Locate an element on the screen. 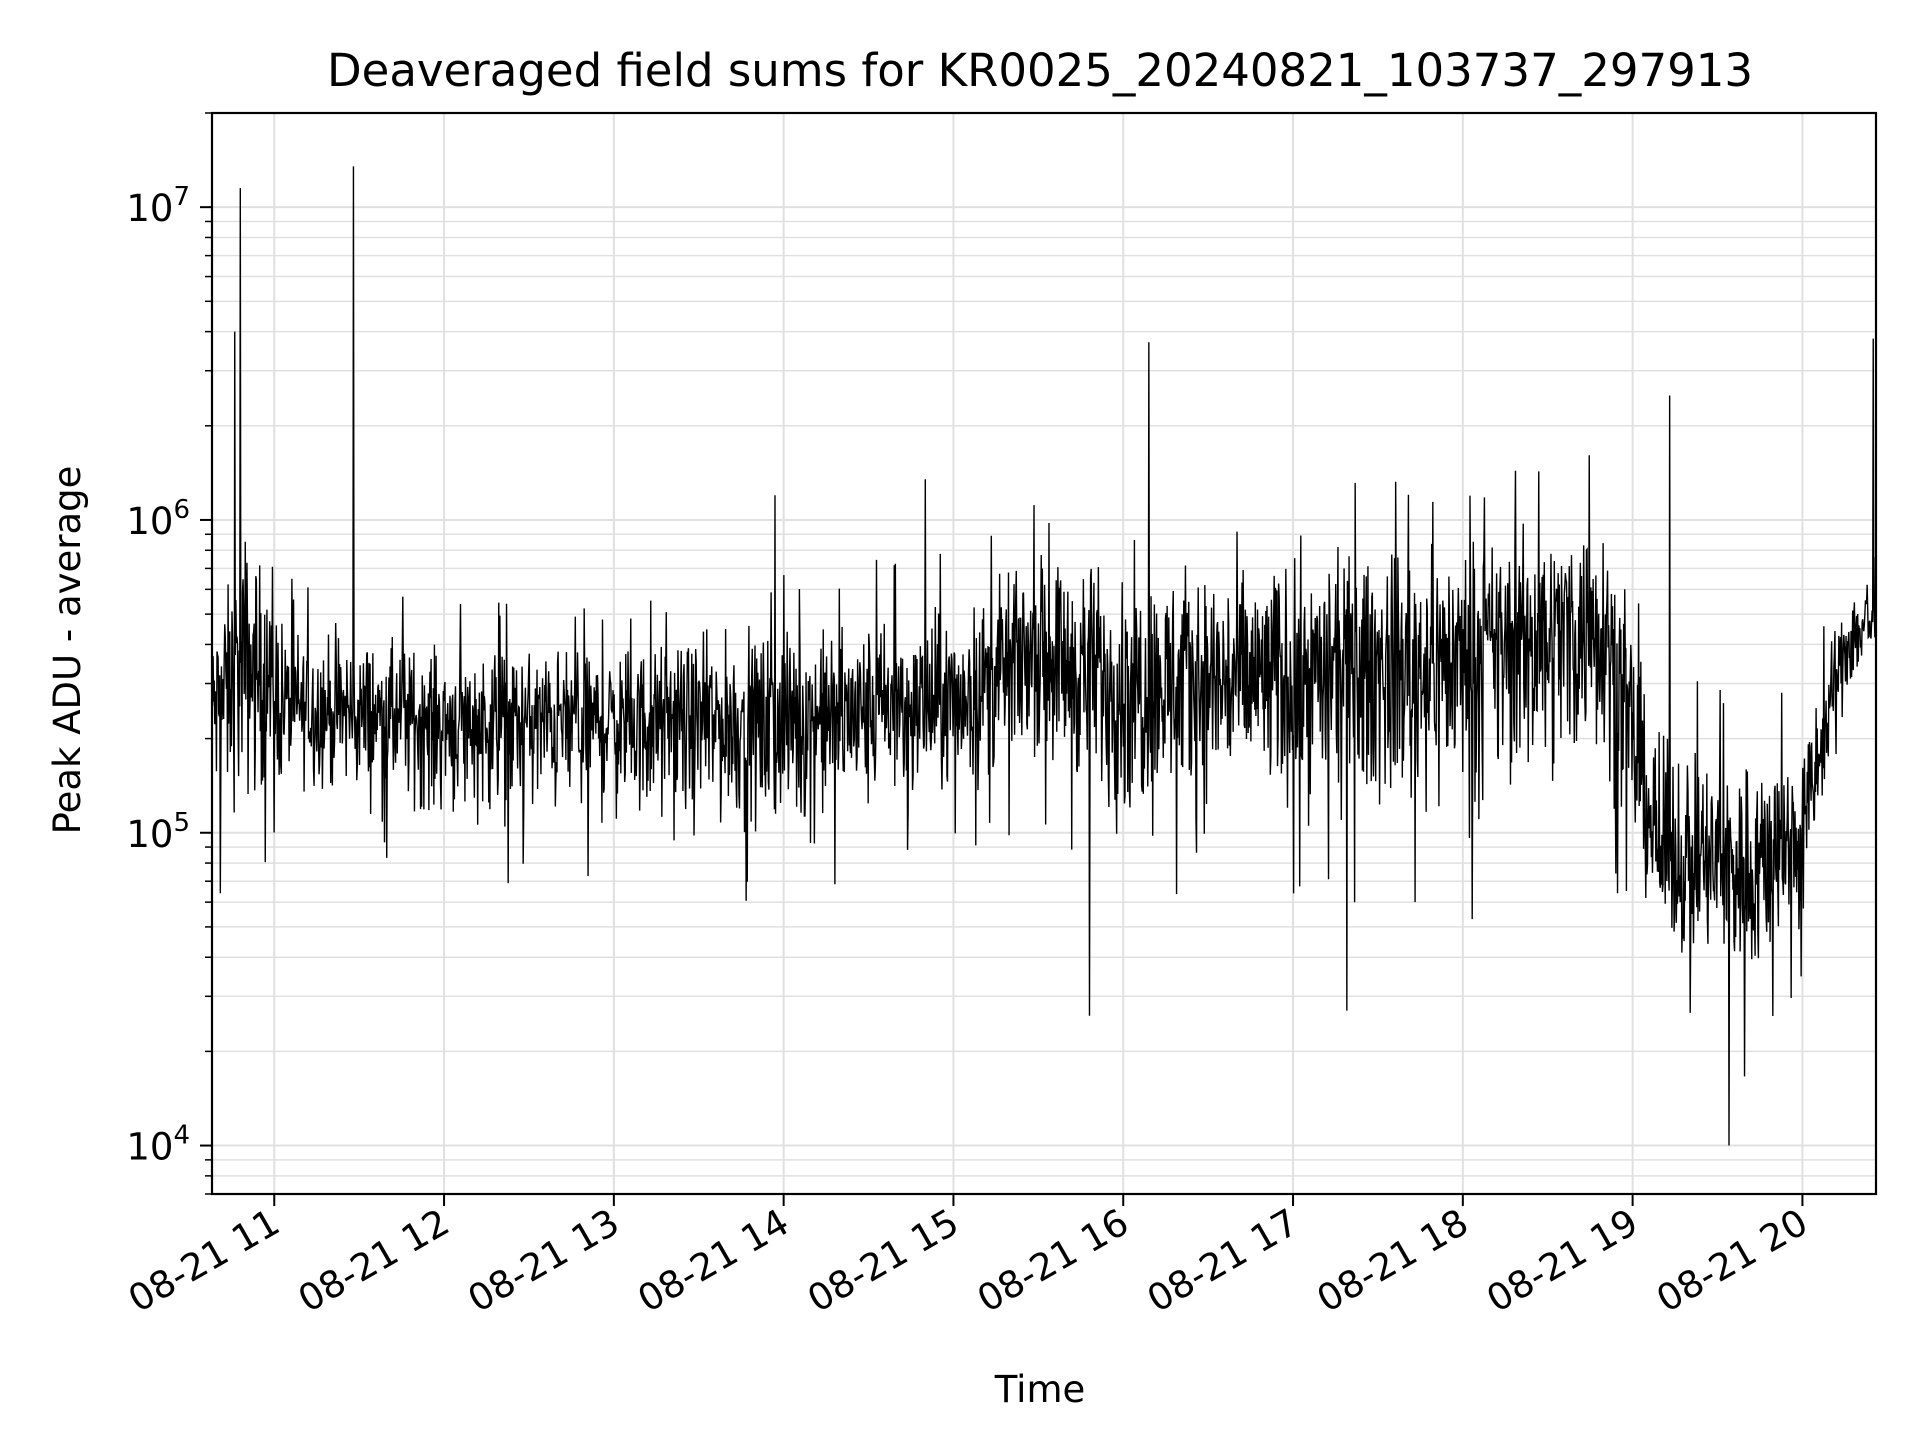  y-tick-label: 104 is located at coordinates (158, 1145).